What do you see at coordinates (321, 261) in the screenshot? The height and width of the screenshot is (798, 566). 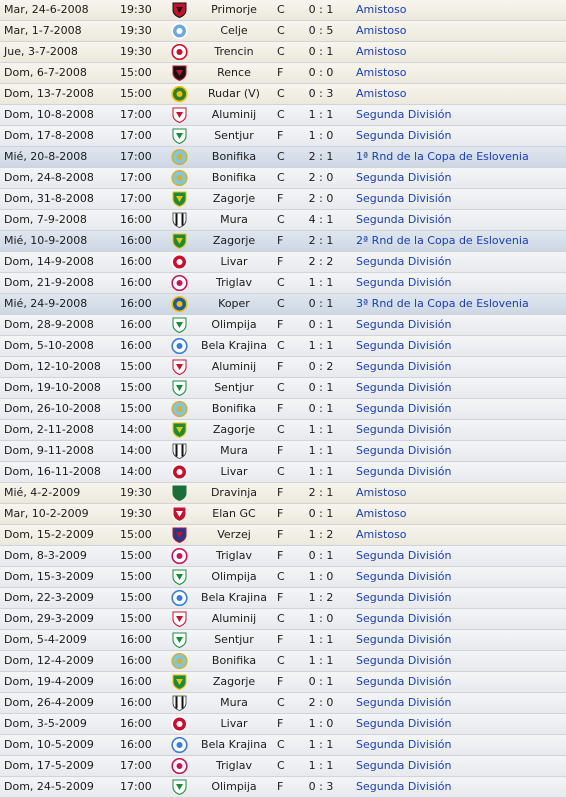 I see `match-score: 2` at bounding box center [321, 261].